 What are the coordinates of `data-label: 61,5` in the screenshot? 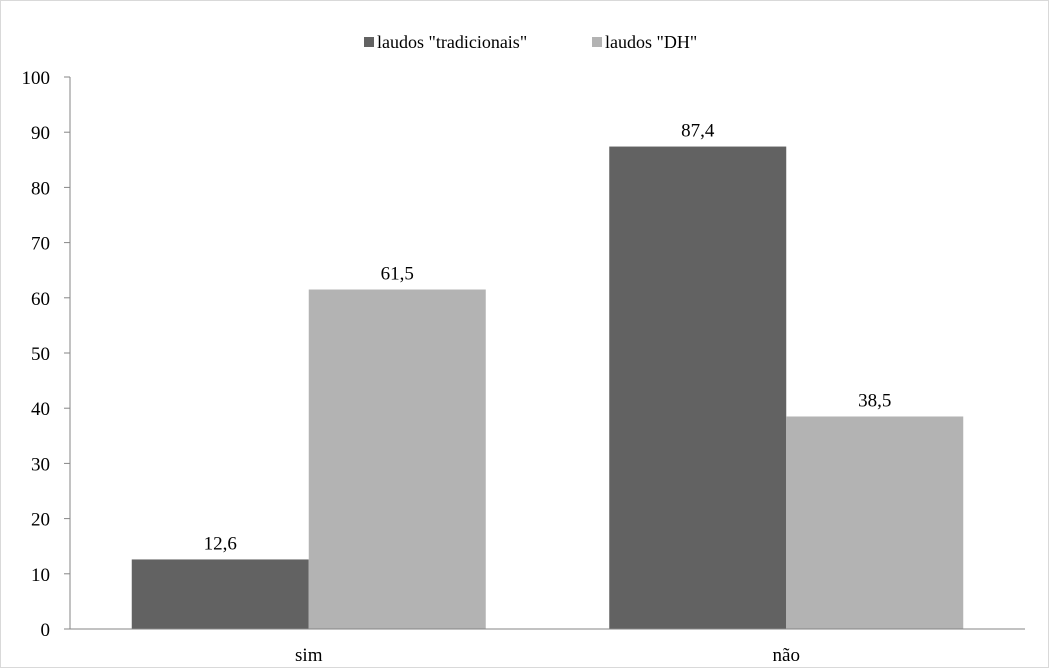 It's located at (397, 274).